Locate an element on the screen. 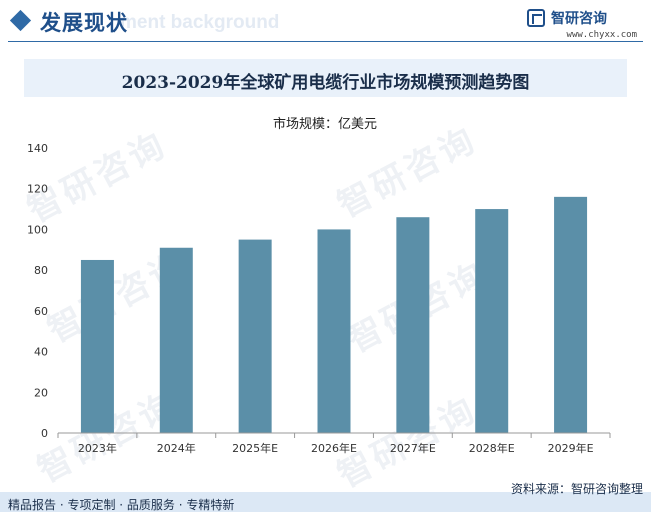  x-tick-label: 2028年E is located at coordinates (492, 448).